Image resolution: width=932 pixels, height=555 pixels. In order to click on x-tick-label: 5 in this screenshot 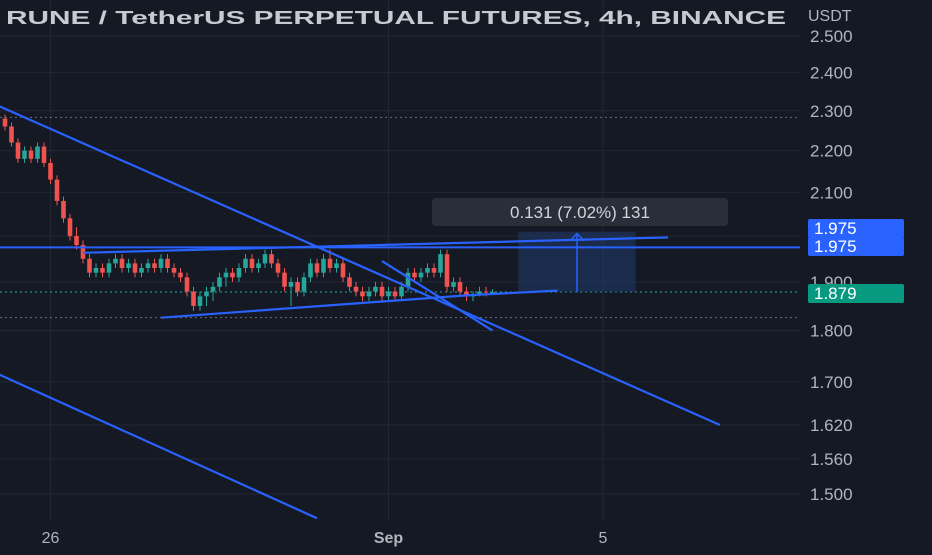, I will do `click(603, 538)`.